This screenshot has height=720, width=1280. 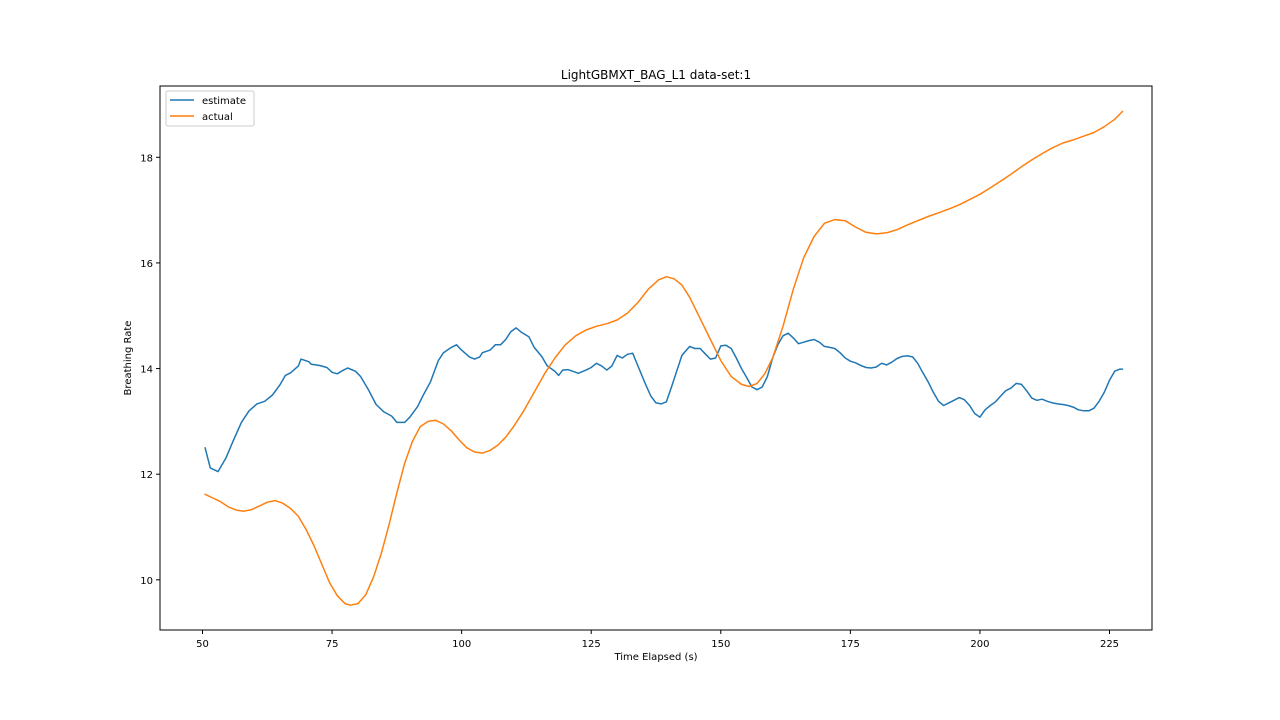 What do you see at coordinates (655, 657) in the screenshot?
I see `x-axis-label: Time Elapsed (s)` at bounding box center [655, 657].